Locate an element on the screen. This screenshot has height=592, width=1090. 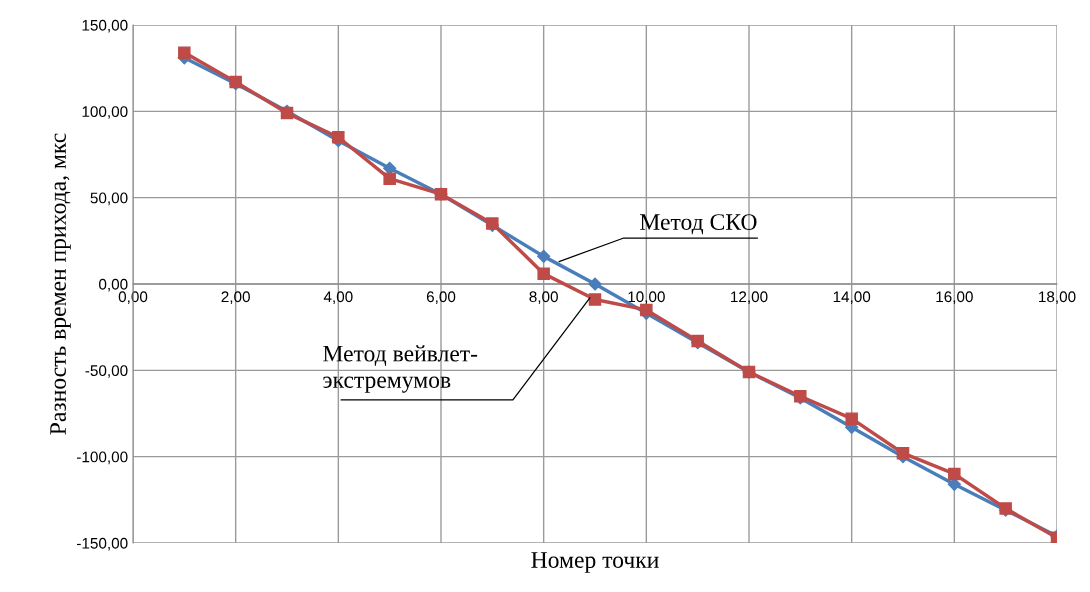
y-tick-label: 100,00 is located at coordinates (105, 112).